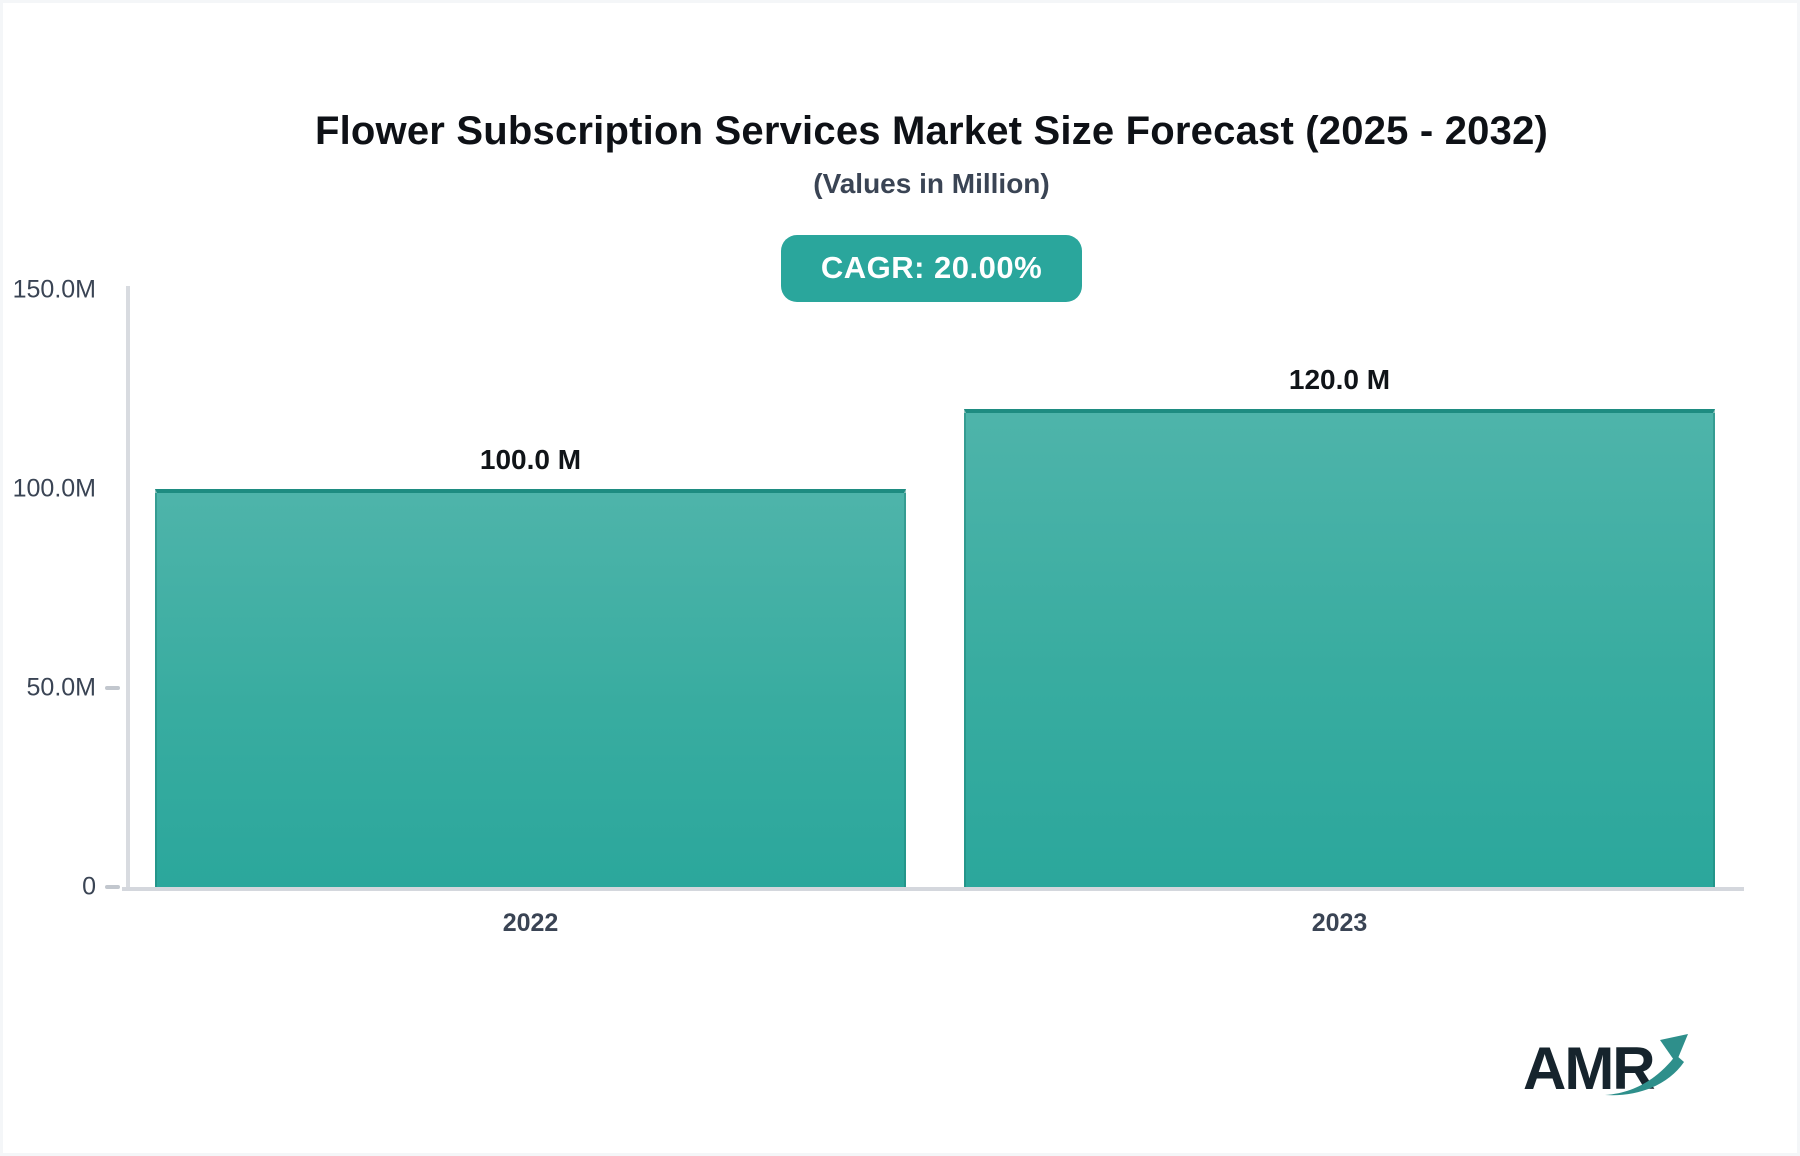 Image resolution: width=1800 pixels, height=1156 pixels. I want to click on y-tick-label: 0, so click(89, 886).